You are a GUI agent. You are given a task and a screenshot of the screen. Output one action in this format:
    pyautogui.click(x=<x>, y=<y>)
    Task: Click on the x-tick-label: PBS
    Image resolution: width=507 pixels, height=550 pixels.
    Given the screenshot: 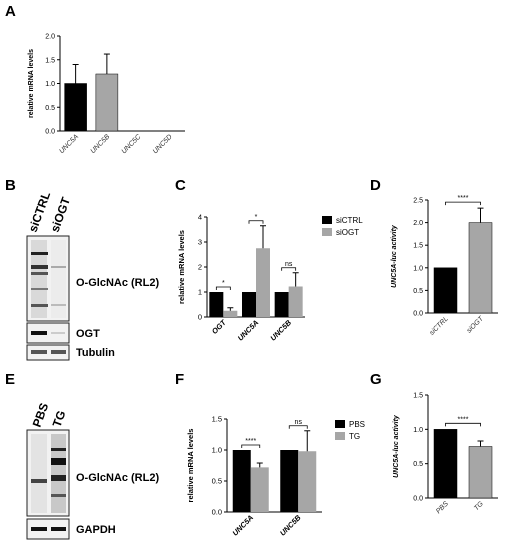 What is the action you would take?
    pyautogui.click(x=442, y=507)
    